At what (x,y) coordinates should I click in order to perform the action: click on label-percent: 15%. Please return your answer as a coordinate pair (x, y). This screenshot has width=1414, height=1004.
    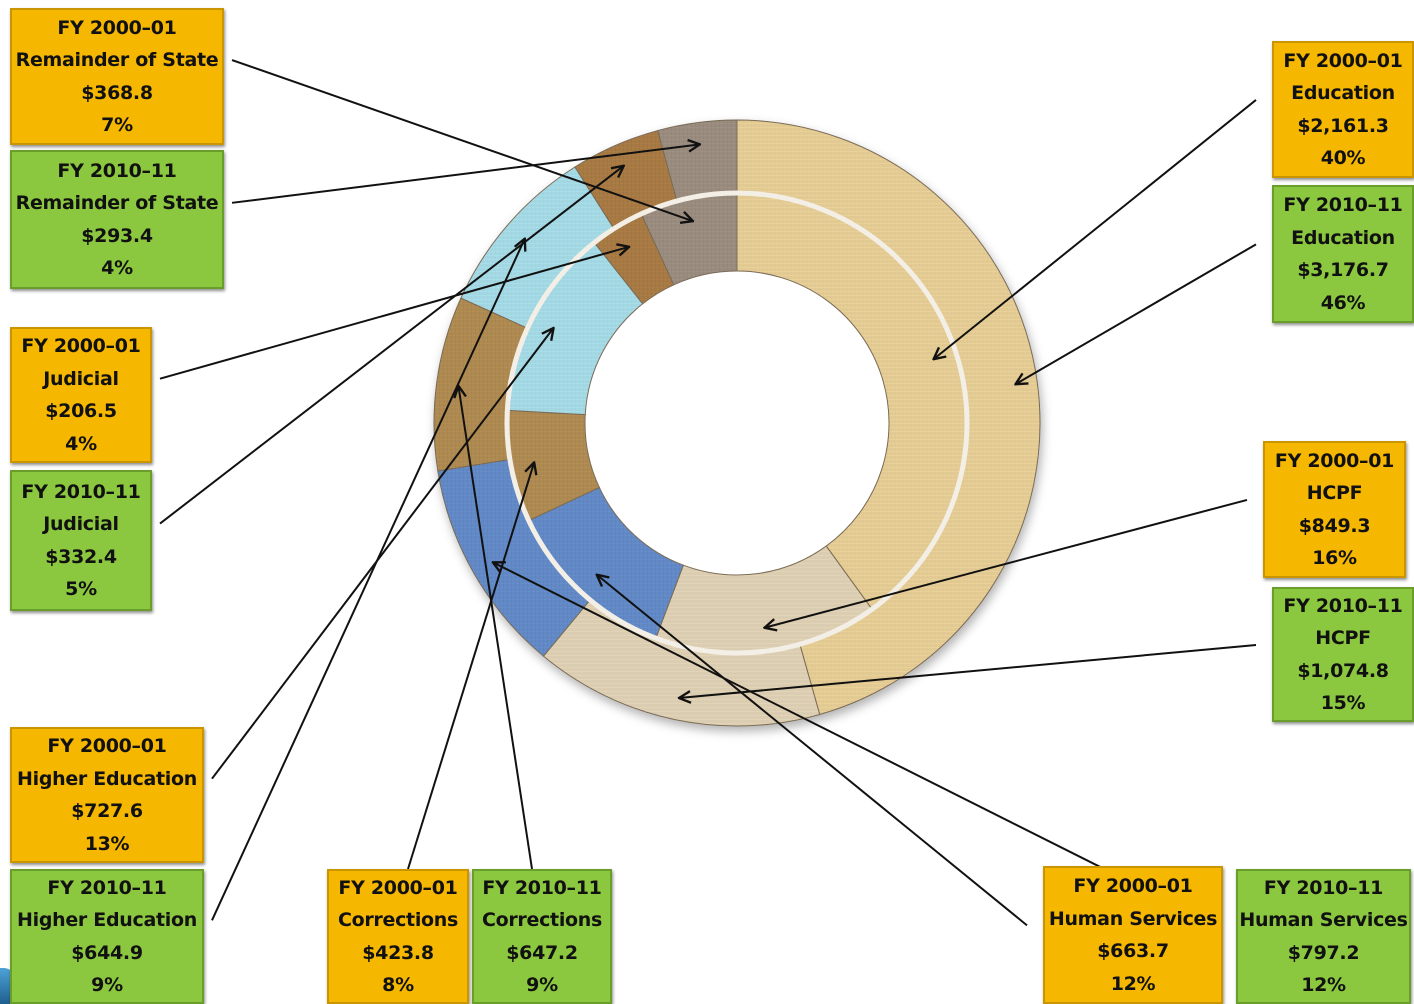
    Looking at the image, I should click on (1343, 703).